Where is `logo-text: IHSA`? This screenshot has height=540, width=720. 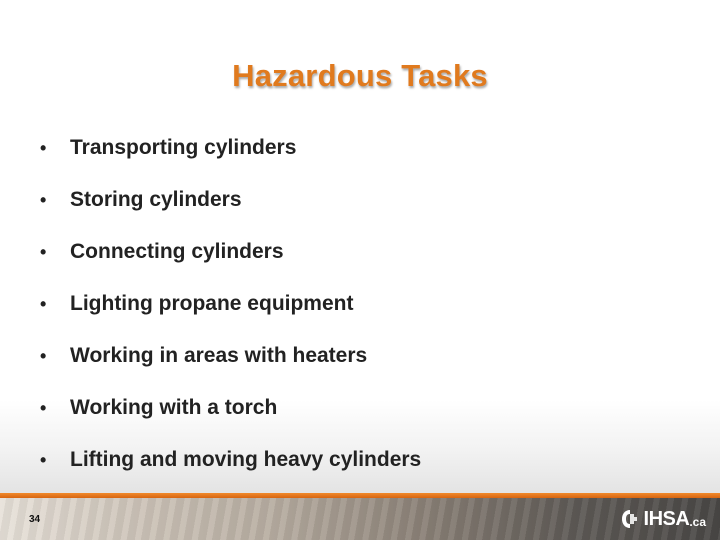
logo-text: IHSA is located at coordinates (666, 518).